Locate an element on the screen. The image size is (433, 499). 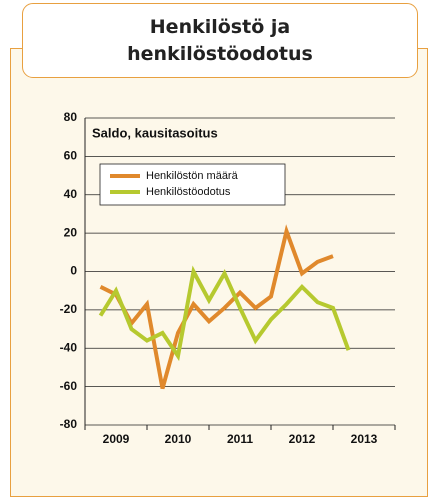
series-line is located at coordinates (224, 313).